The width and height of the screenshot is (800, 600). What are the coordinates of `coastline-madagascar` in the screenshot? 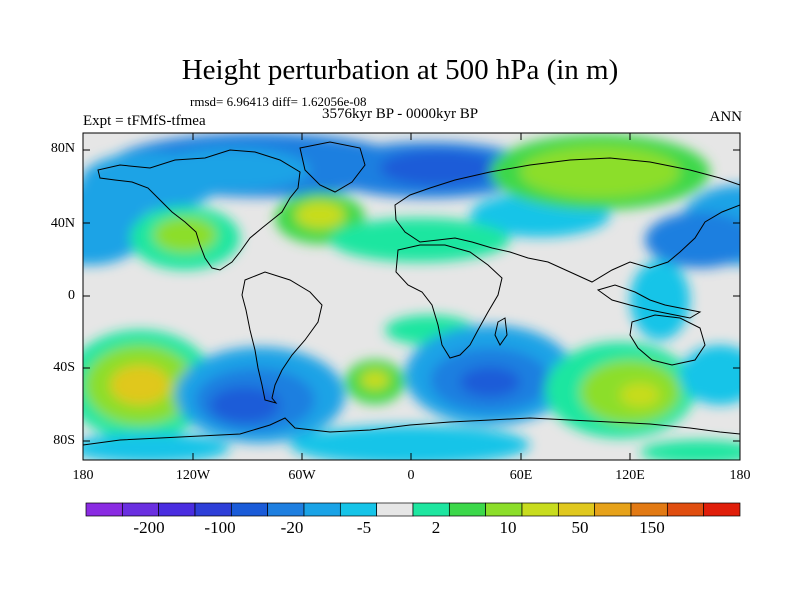 It's located at (501, 331).